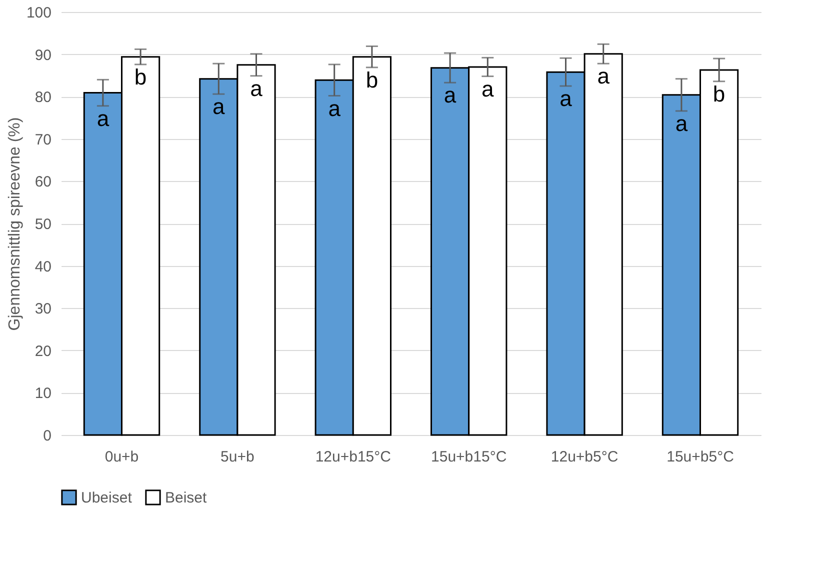  I want to click on legend-label: Beiset, so click(186, 497).